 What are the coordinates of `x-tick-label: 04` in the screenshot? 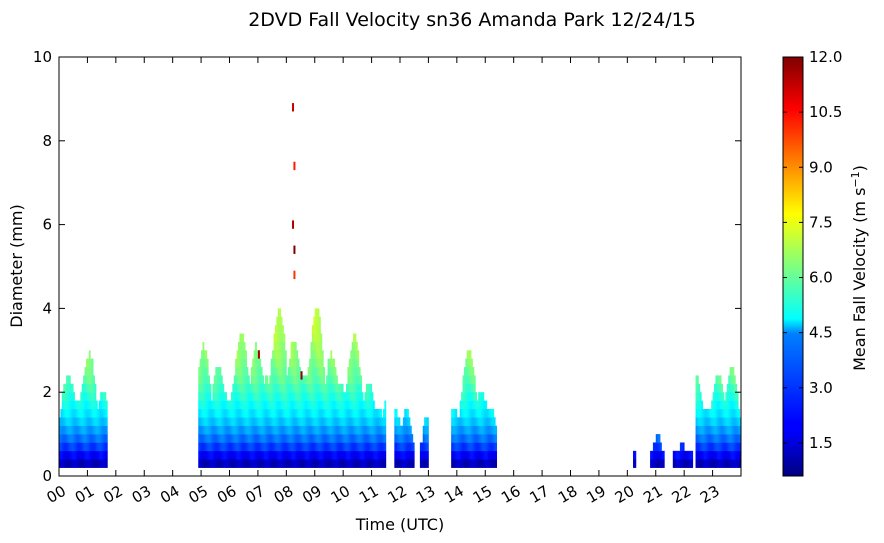 It's located at (170, 494).